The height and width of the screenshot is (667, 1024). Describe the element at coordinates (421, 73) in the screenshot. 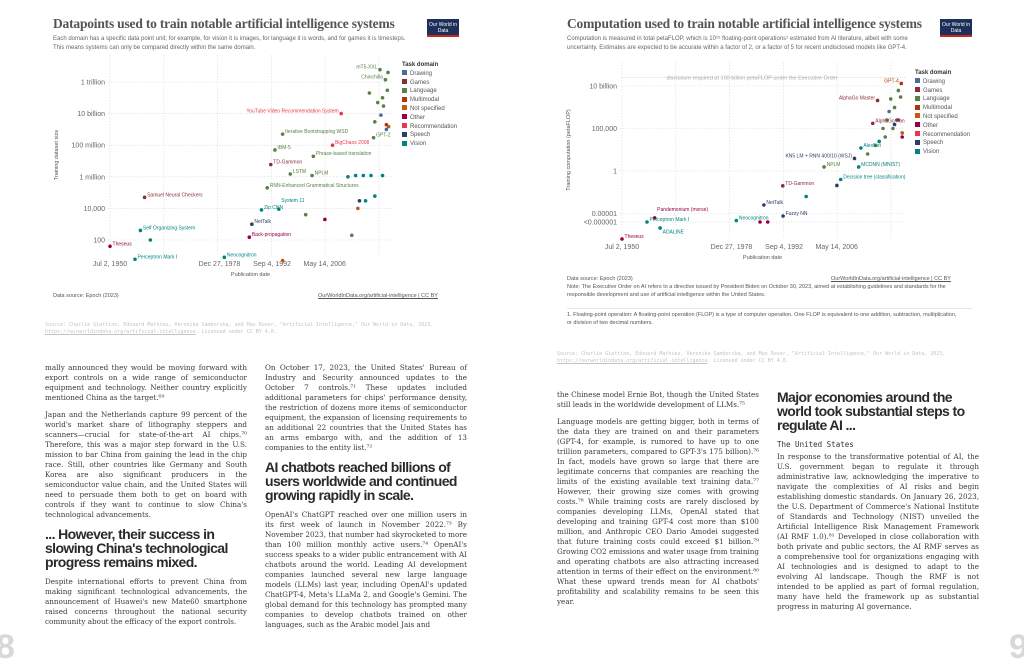

I see `legend-label: Drawing` at that location.